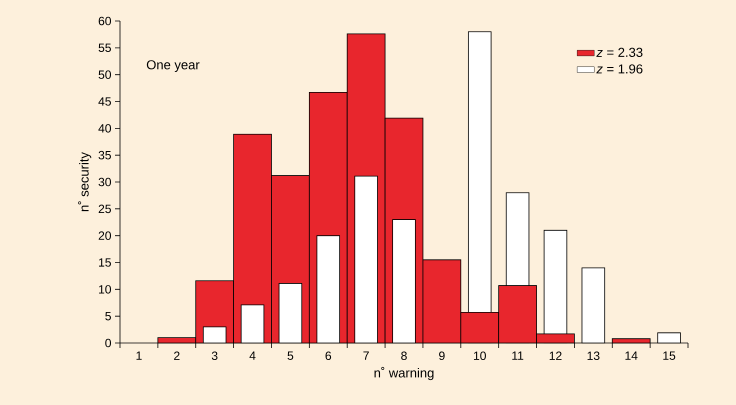  Describe the element at coordinates (556, 356) in the screenshot. I see `x-tick-label: 12` at that location.